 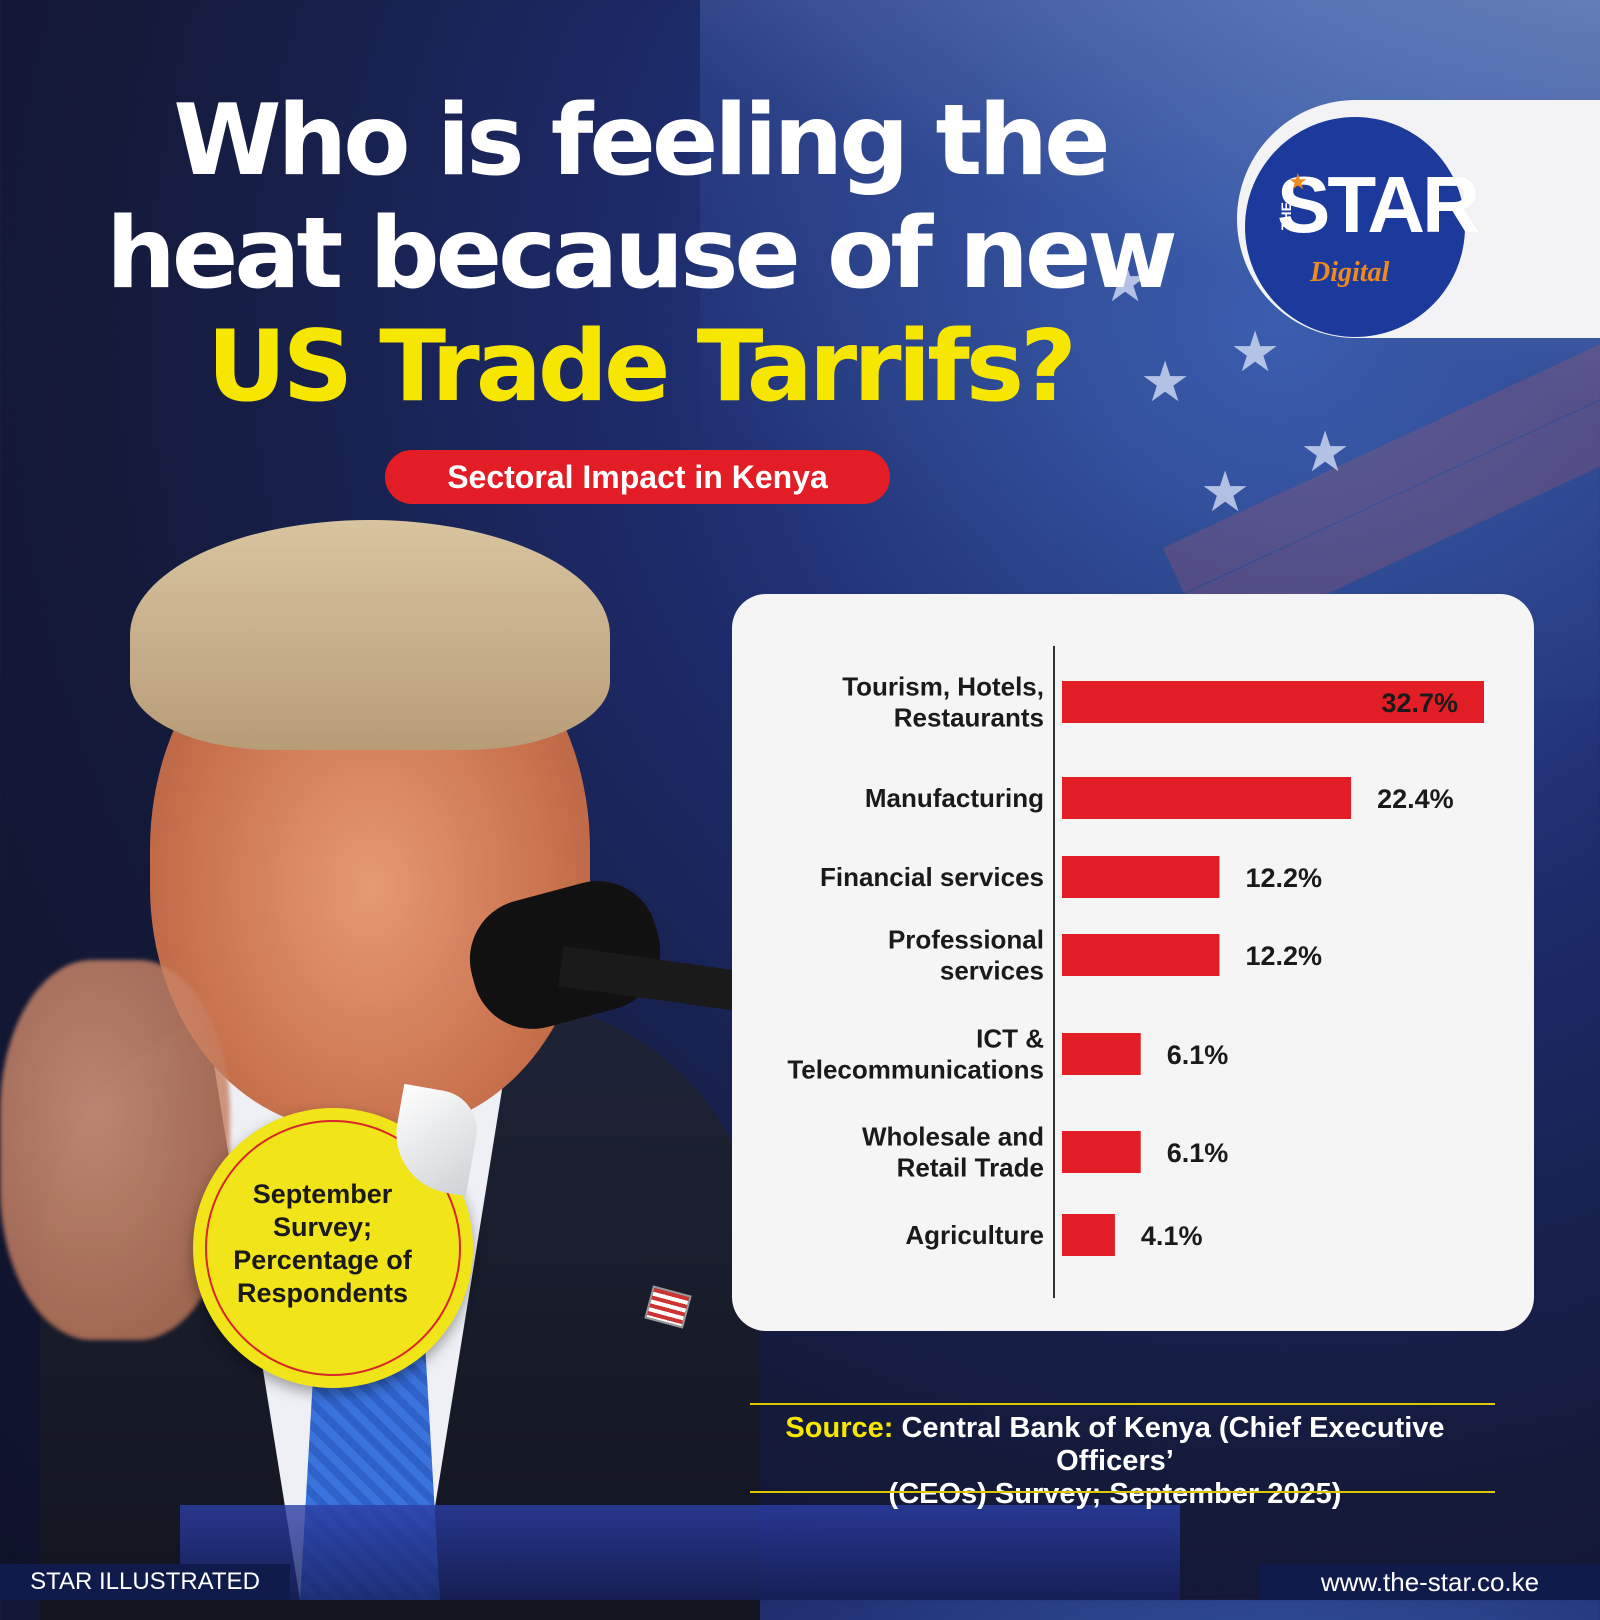 What do you see at coordinates (915, 1070) in the screenshot?
I see `category-label-line: Telecommunications` at bounding box center [915, 1070].